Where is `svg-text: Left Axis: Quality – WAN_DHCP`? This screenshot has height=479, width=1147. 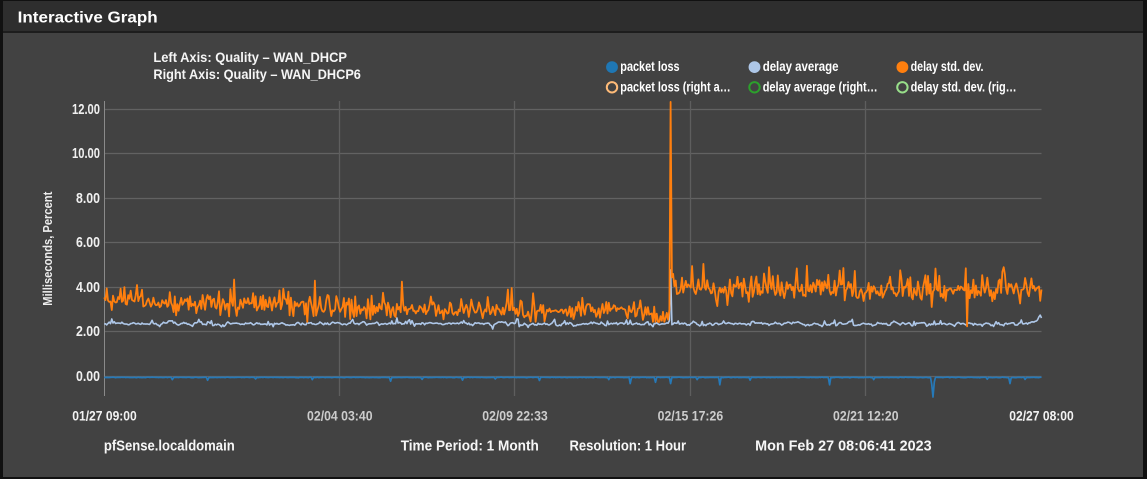
svg-text: Left Axis: Quality – WAN_DHCP is located at coordinates (250, 57).